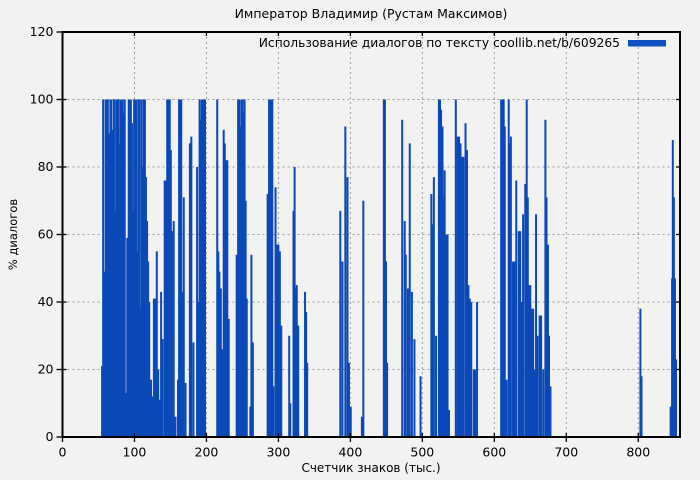  Describe the element at coordinates (278, 452) in the screenshot. I see `x-tick-label: 300` at that location.